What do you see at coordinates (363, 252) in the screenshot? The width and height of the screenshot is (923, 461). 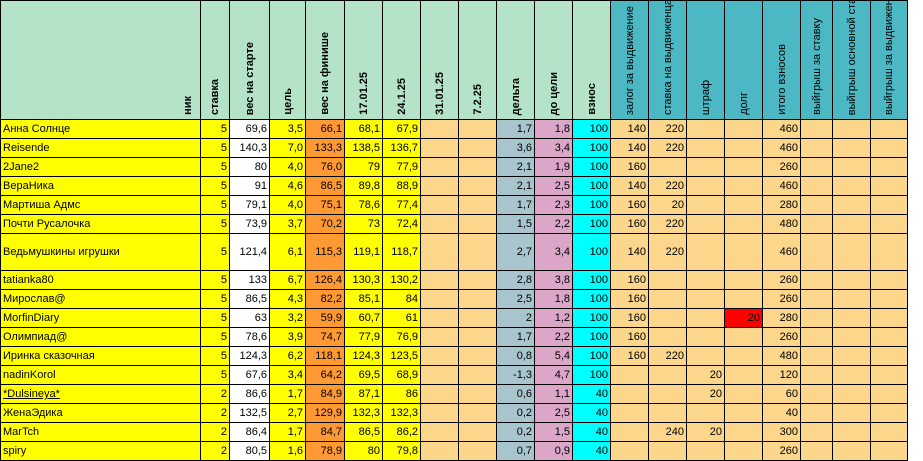 I see `cell-d1: 119,1` at bounding box center [363, 252].